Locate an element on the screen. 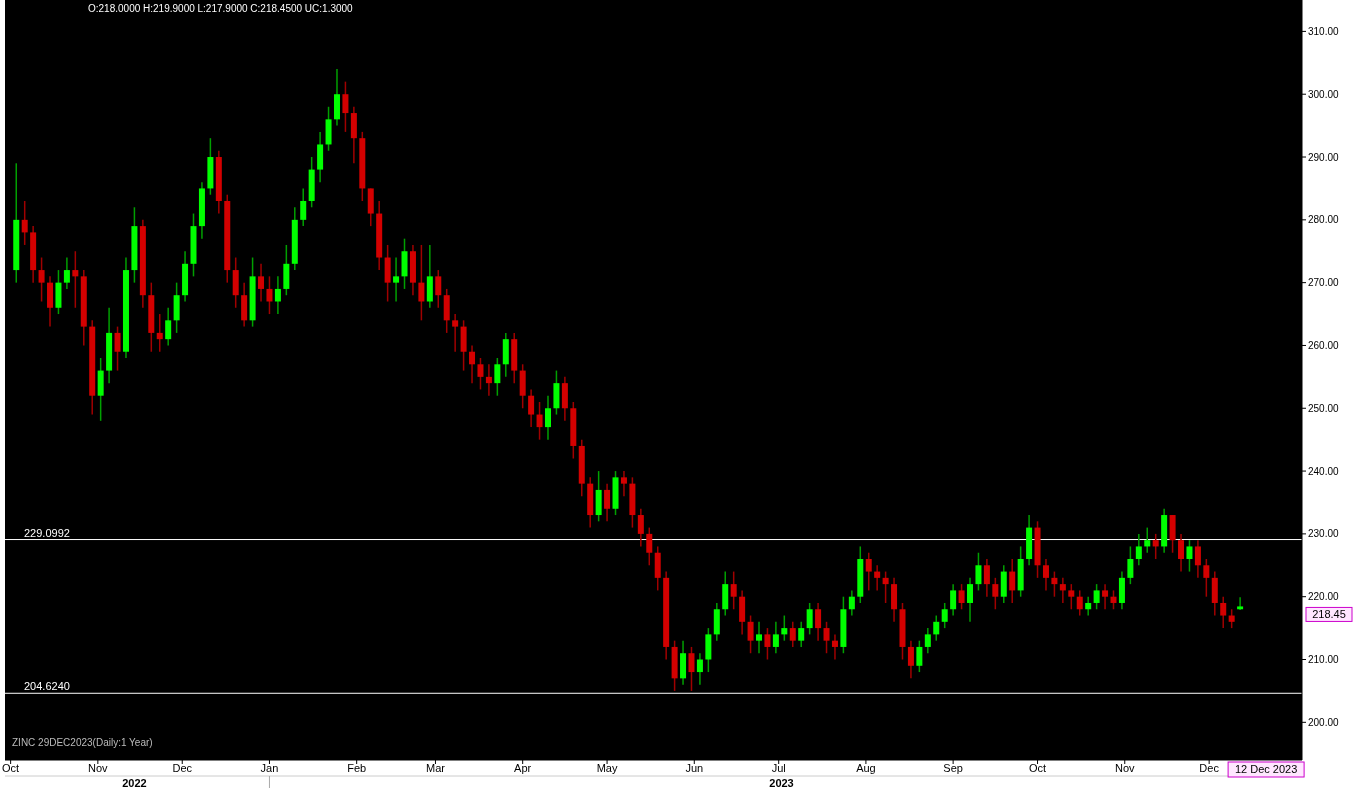 Image resolution: width=1356 pixels, height=789 pixels. annotation: O:218.0000 H:219.9000 L:217.9000 C:218.4500 UC:1.3000 is located at coordinates (221, 8).